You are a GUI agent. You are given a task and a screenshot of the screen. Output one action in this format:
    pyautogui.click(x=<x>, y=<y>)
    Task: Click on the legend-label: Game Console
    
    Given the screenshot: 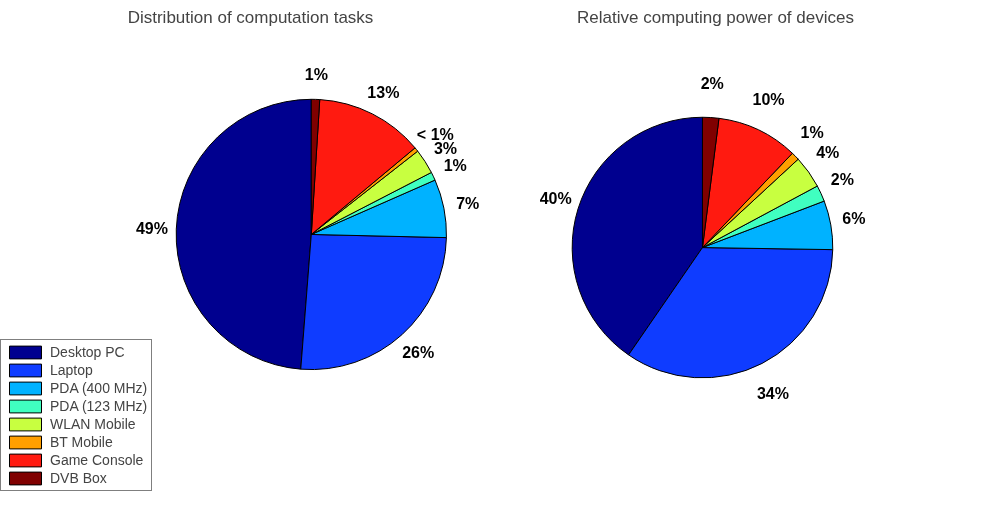 What is the action you would take?
    pyautogui.click(x=97, y=460)
    